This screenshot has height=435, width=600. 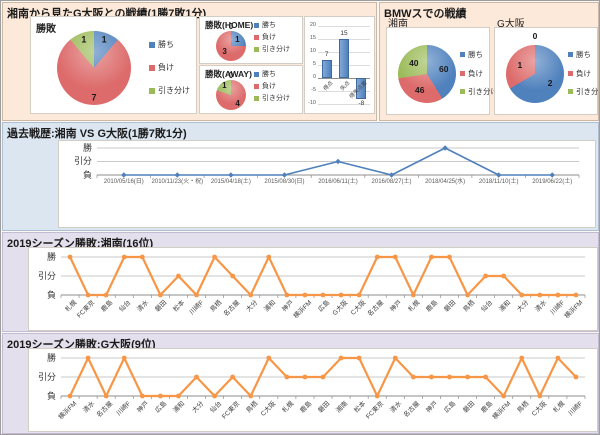 What do you see at coordinates (314, 77) in the screenshot?
I see `y-axis-tick-label: 0` at bounding box center [314, 77].